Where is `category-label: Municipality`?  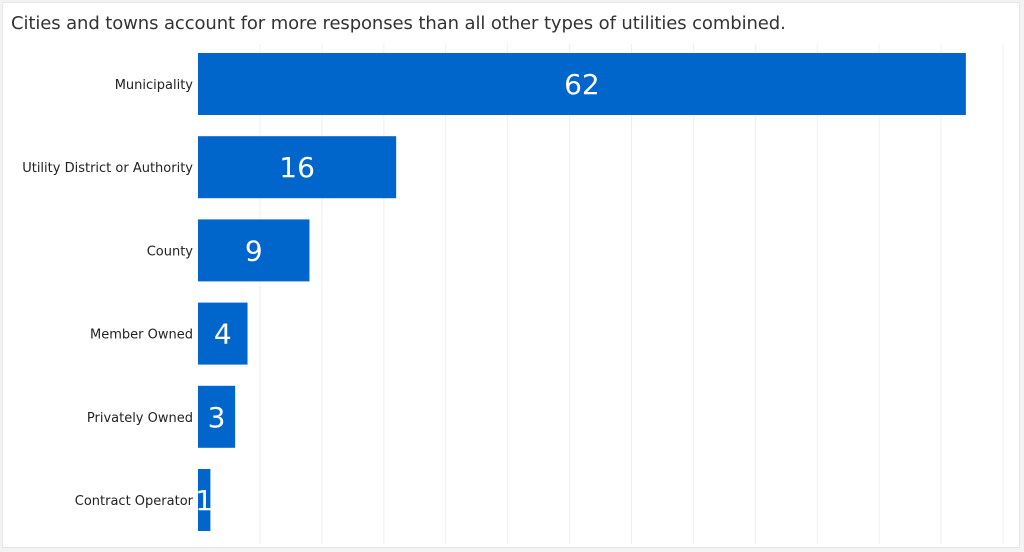 category-label: Municipality is located at coordinates (154, 85).